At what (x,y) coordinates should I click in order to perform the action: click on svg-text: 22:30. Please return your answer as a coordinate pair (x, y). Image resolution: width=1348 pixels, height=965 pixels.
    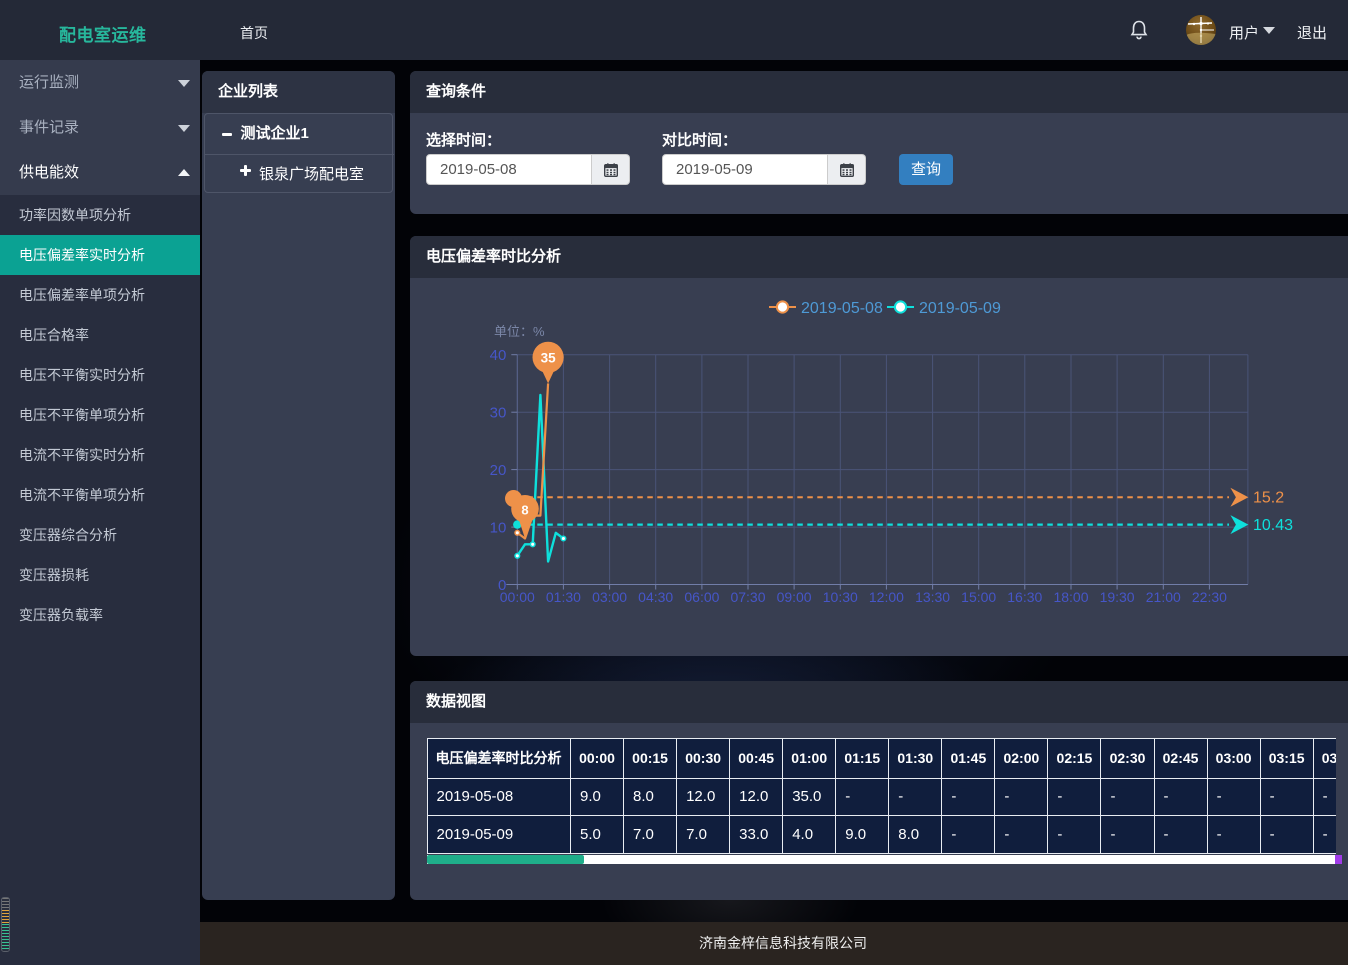
    Looking at the image, I should click on (1209, 597).